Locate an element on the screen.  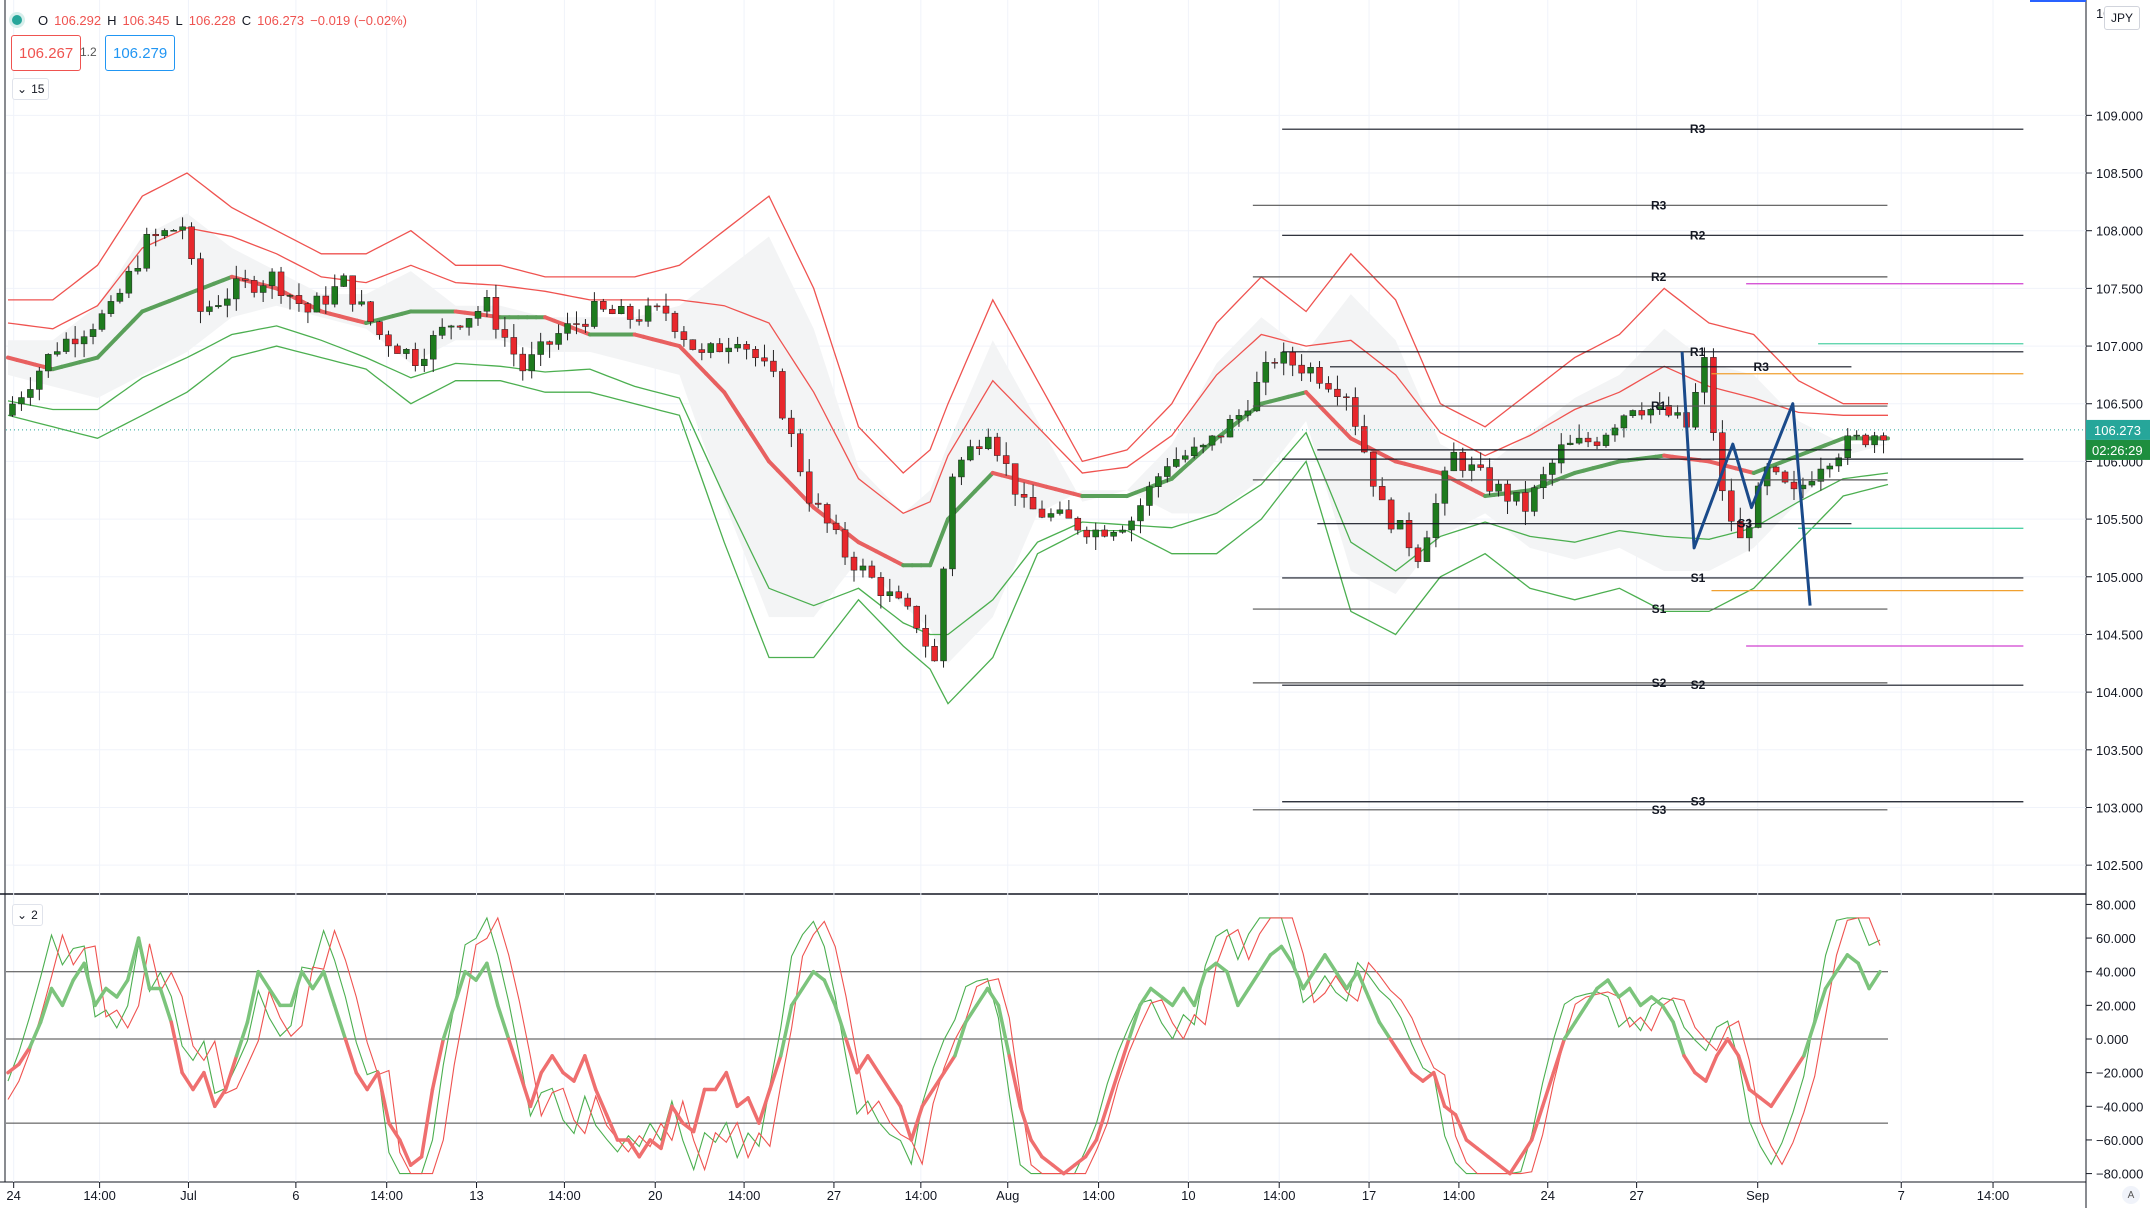
pivot-label: S3 is located at coordinates (1698, 802).